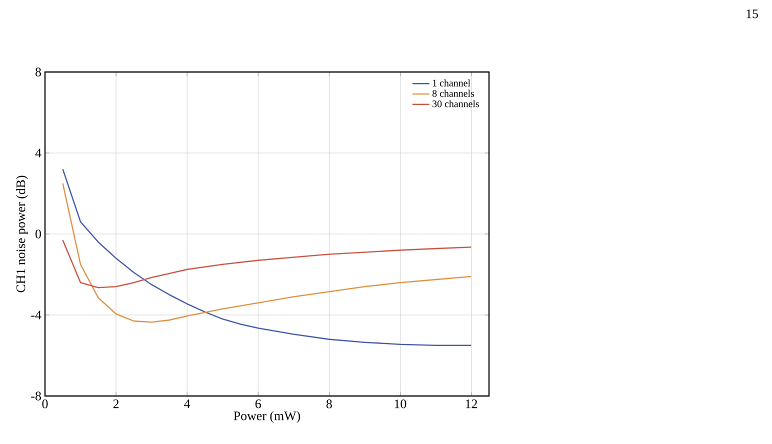  I want to click on x-tick-label: 8, so click(329, 404).